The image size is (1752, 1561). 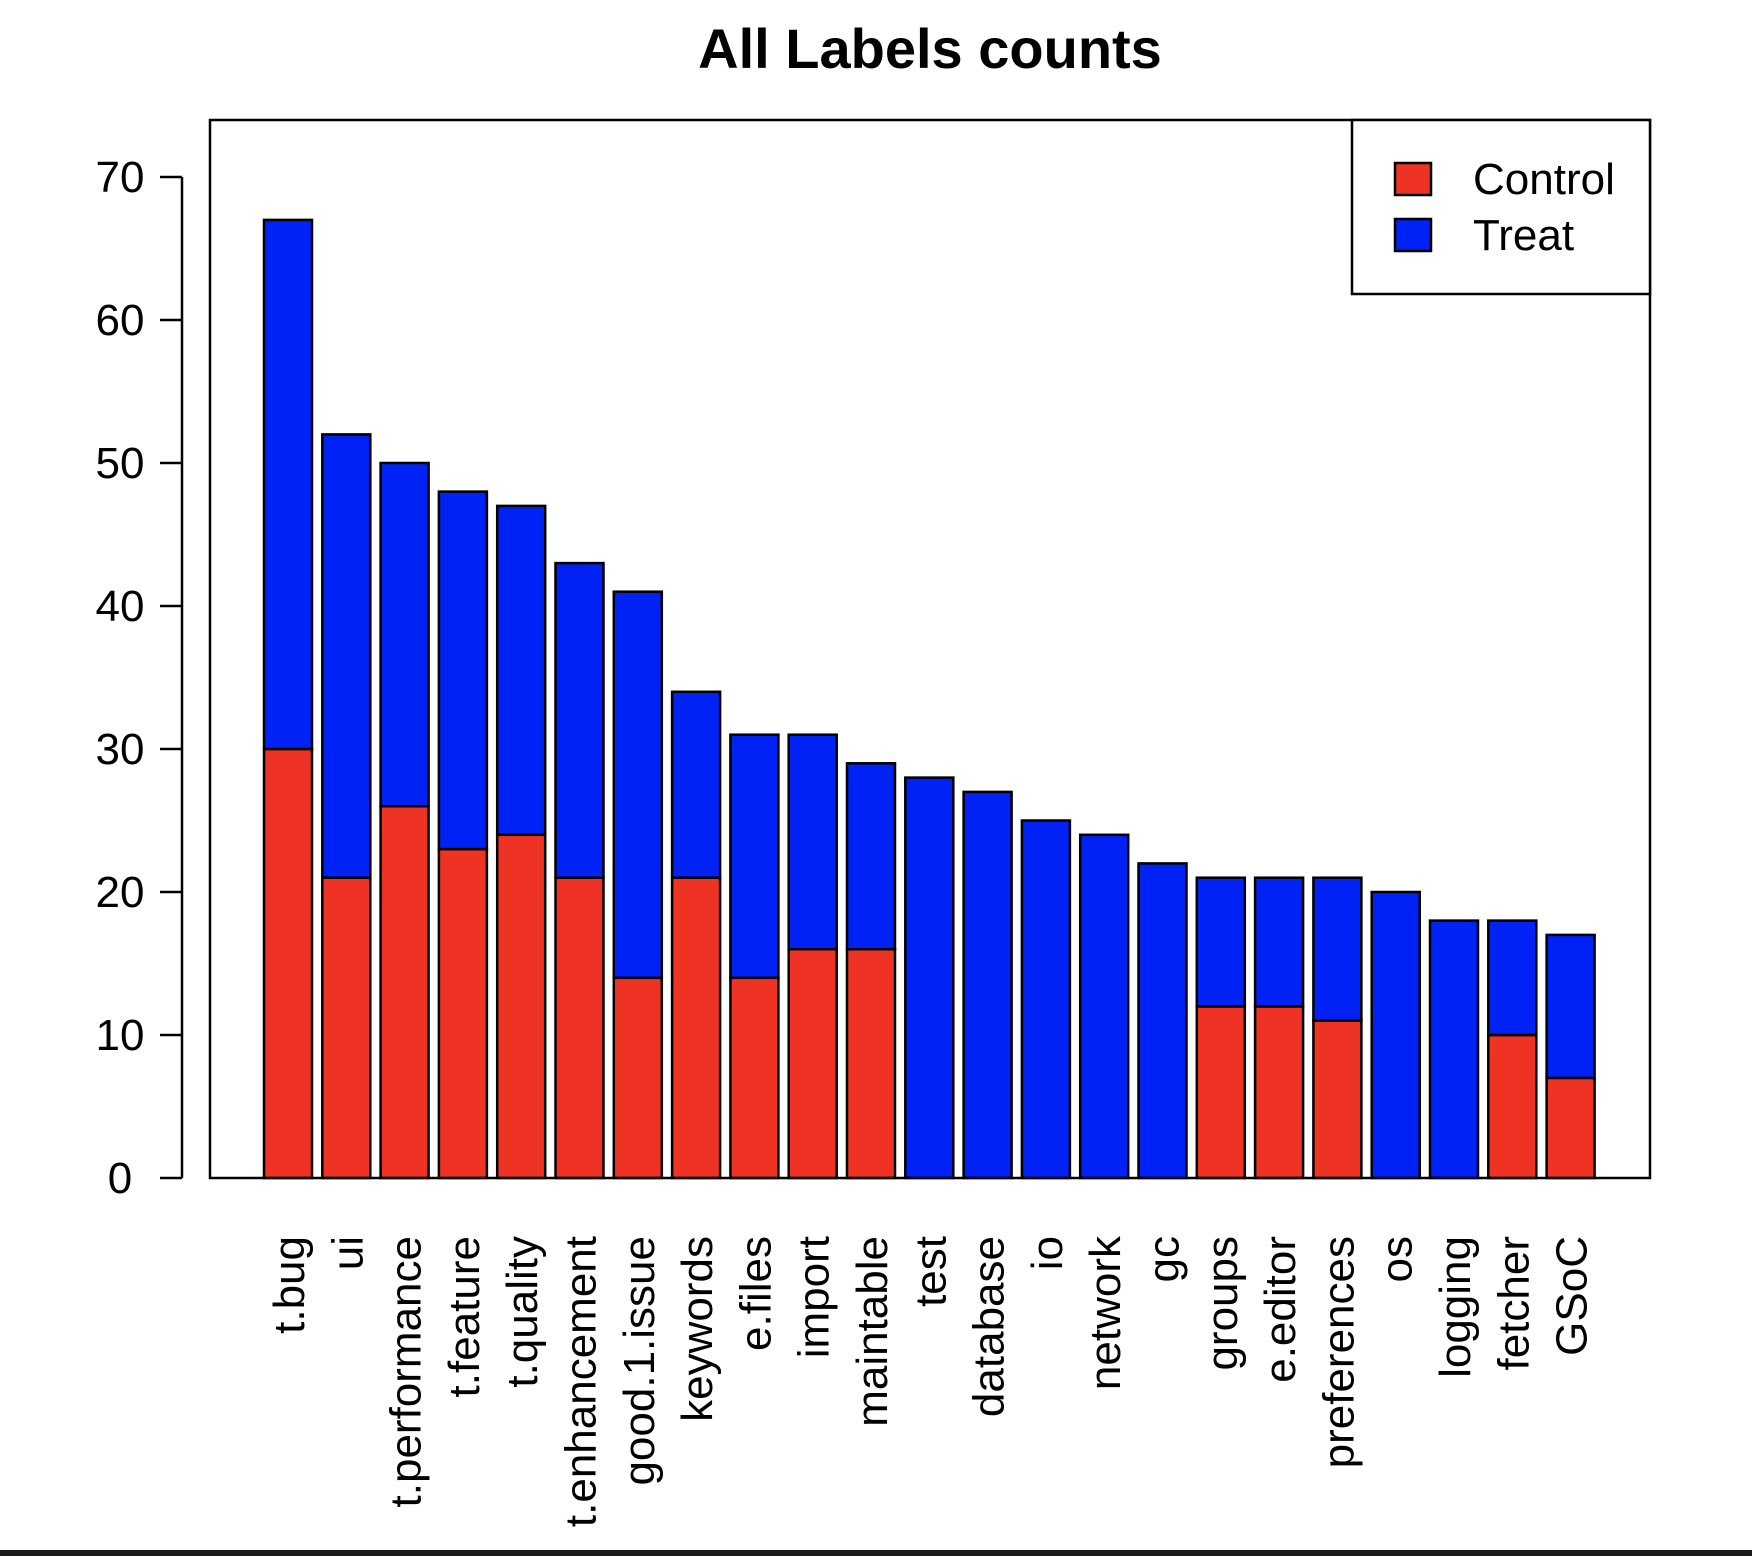 What do you see at coordinates (1338, 1352) in the screenshot?
I see `category-label: preferences` at bounding box center [1338, 1352].